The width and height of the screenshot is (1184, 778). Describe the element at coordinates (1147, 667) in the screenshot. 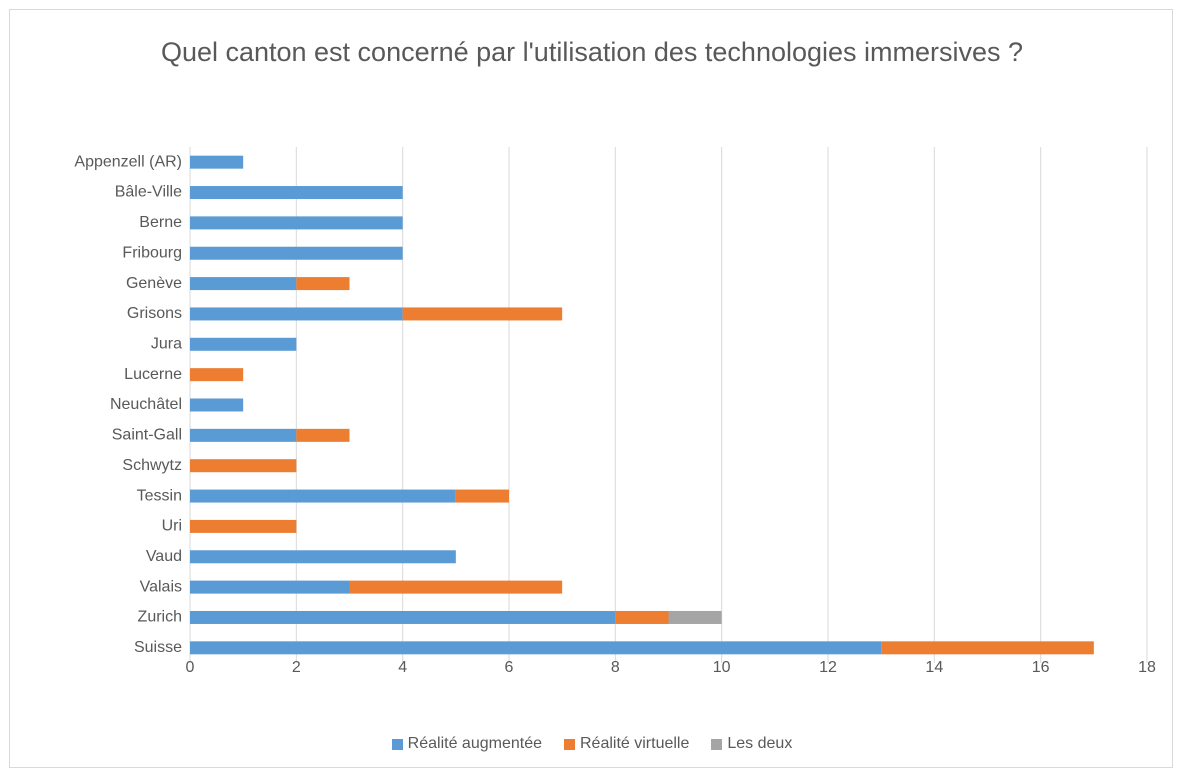

I see `x-tick-label: 18` at that location.